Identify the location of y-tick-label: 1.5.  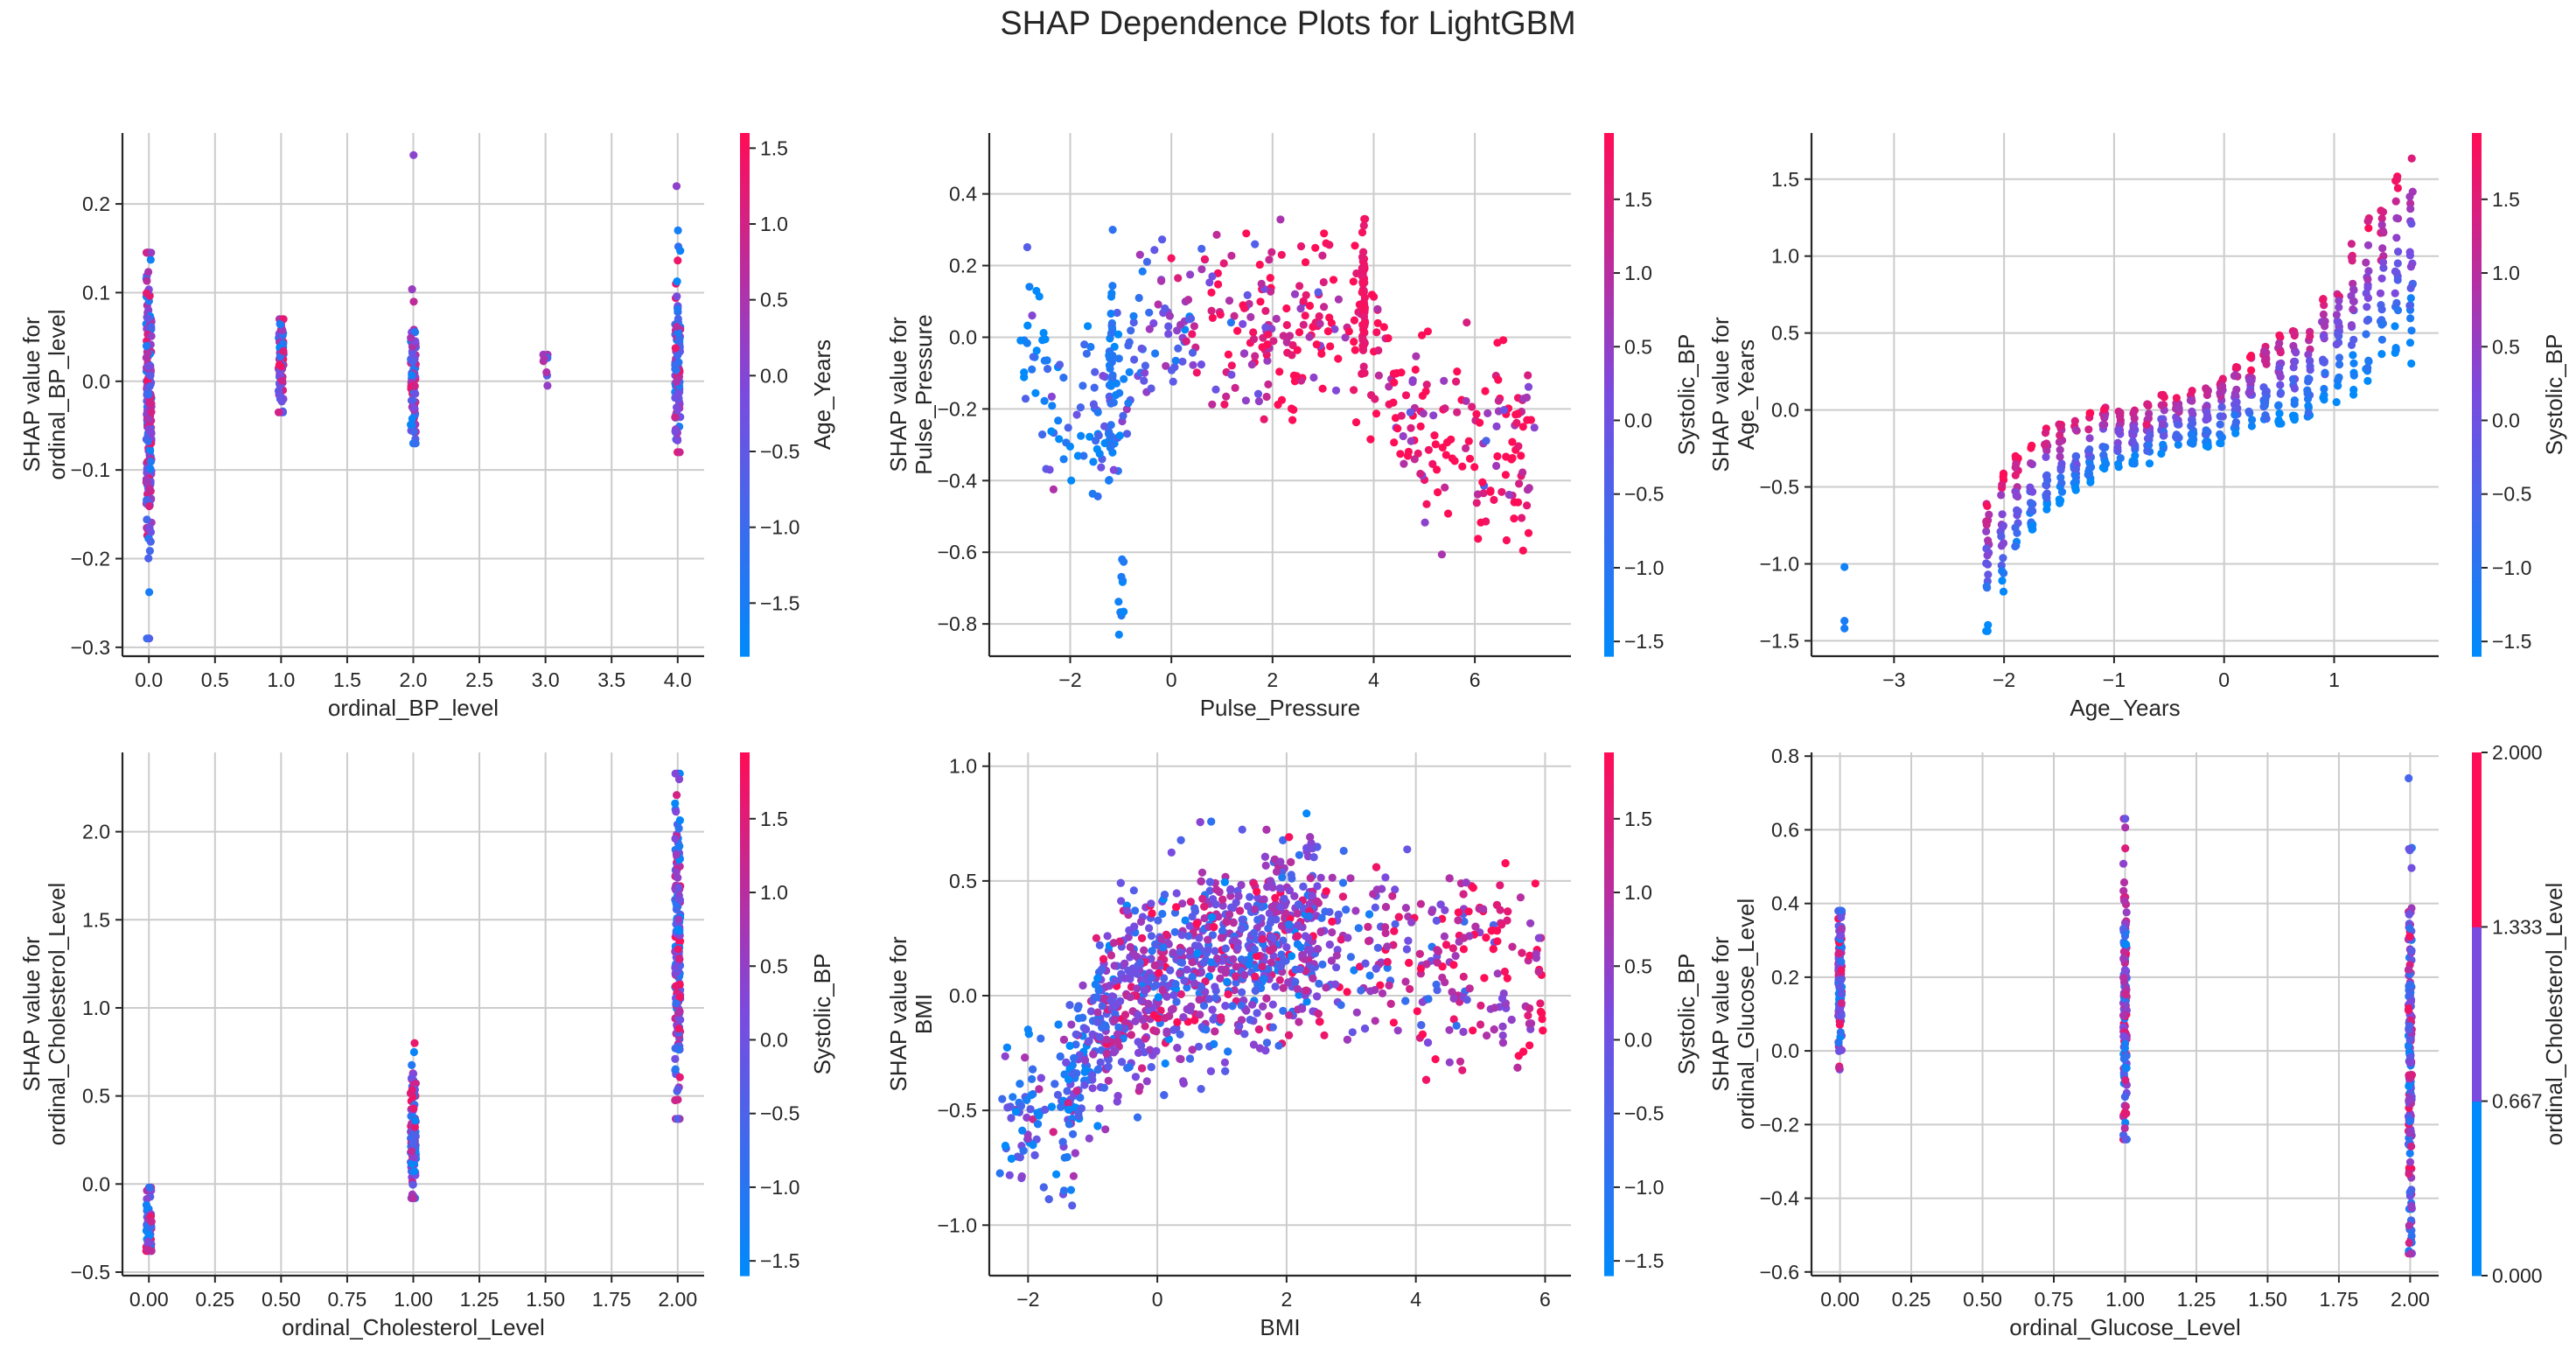
(96, 919).